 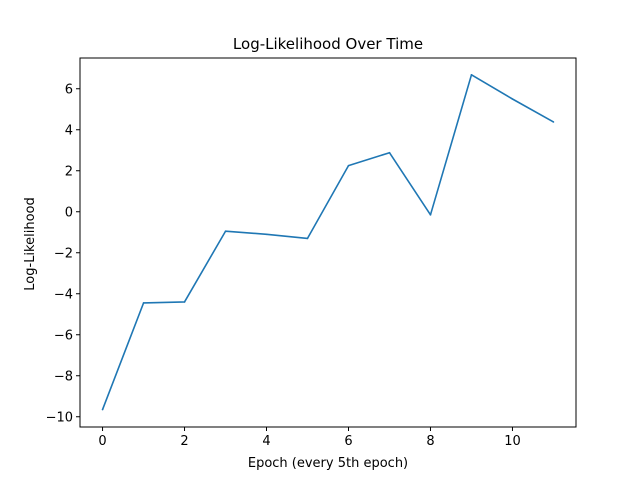 I want to click on y-tick-label-0: 0, so click(x=69, y=212).